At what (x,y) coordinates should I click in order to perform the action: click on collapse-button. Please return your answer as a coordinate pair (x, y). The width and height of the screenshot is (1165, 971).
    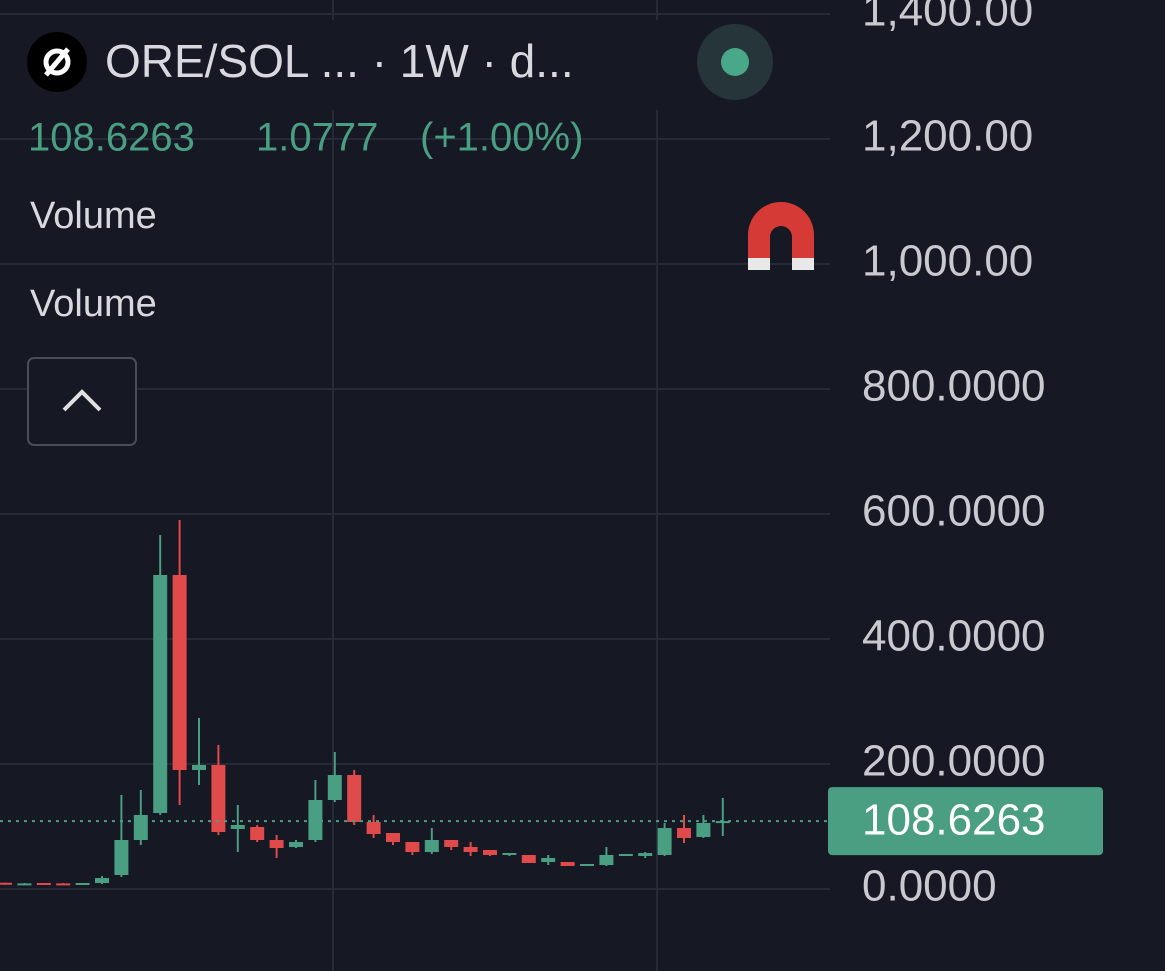
    Looking at the image, I should click on (82, 401).